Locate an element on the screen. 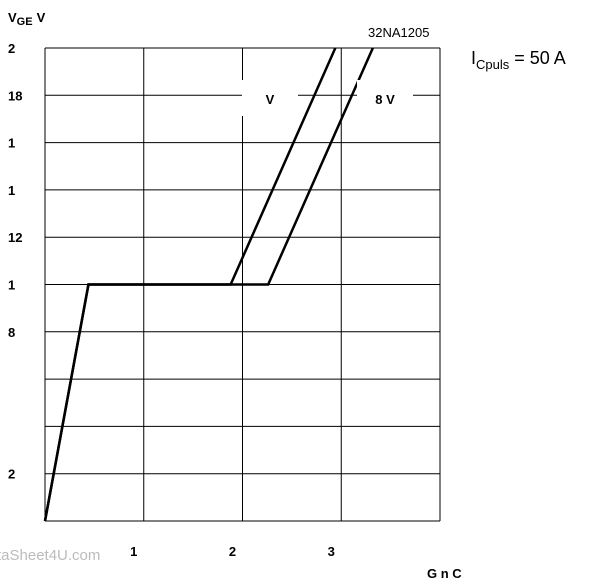 This screenshot has height=583, width=613. y-tick-label: 18 is located at coordinates (15, 95).